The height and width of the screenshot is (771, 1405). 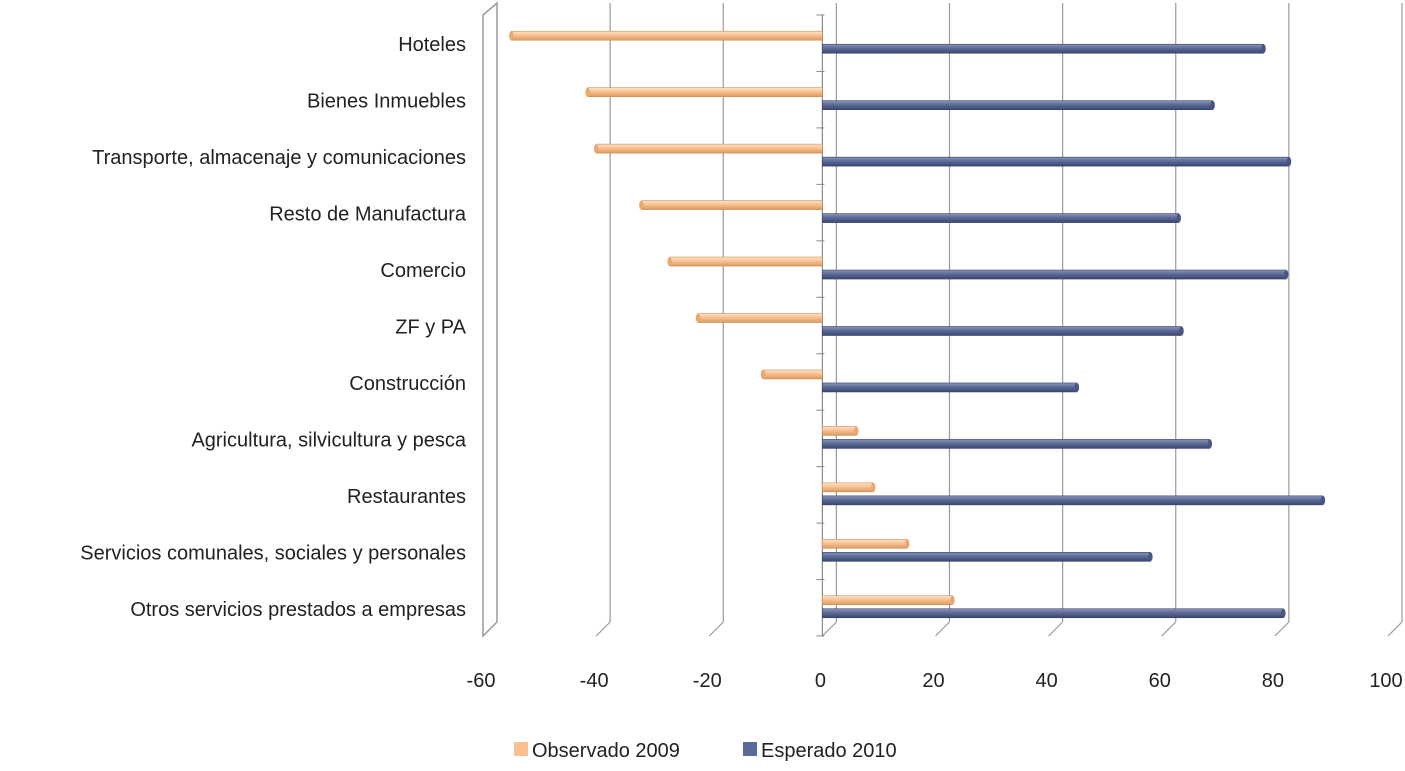 What do you see at coordinates (820, 751) in the screenshot?
I see `legend-item: Esperado 2010` at bounding box center [820, 751].